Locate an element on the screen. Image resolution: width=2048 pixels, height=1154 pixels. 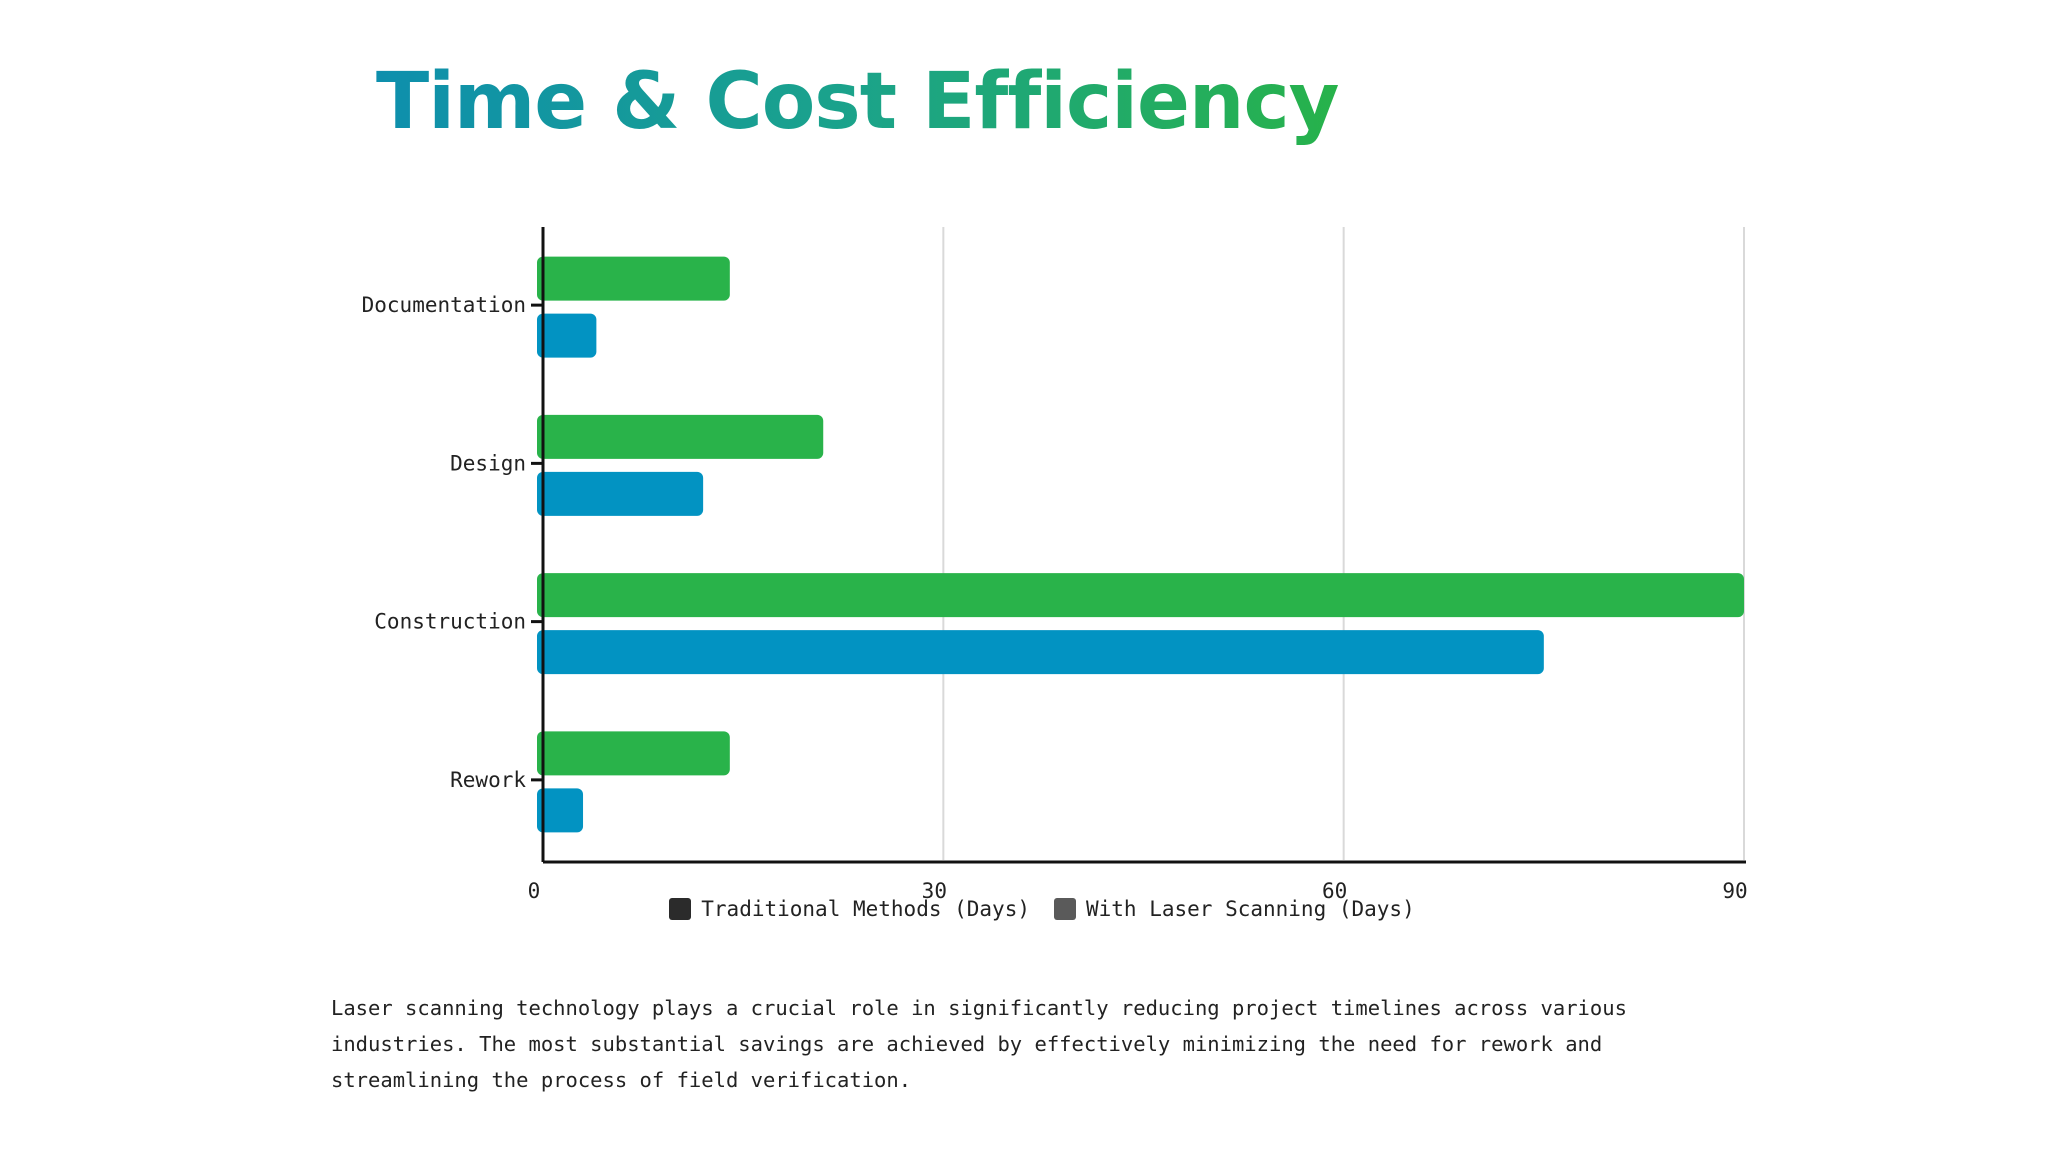
category-label: Construction is located at coordinates (450, 622).